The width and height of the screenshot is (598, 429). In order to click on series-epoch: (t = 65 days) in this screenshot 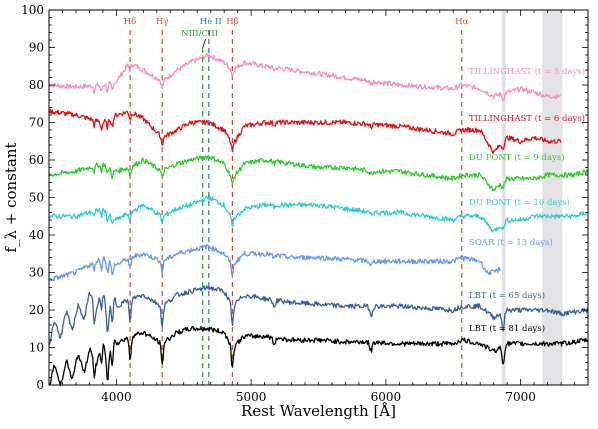, I will do `click(517, 295)`.